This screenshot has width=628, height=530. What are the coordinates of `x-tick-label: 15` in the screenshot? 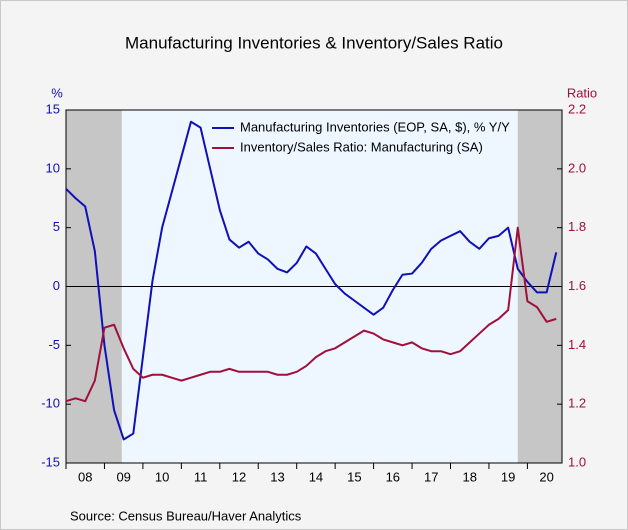 It's located at (354, 476).